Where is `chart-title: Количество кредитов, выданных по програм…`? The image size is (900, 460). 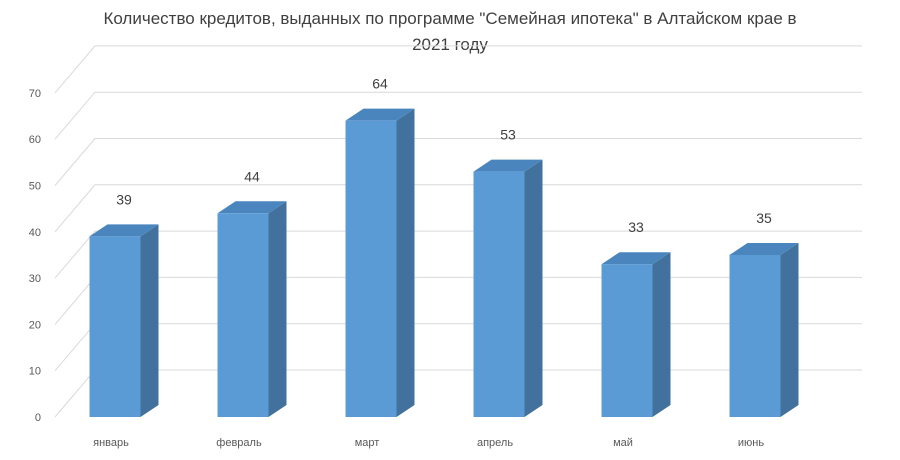 chart-title: Количество кредитов, выданных по програм… is located at coordinates (450, 31).